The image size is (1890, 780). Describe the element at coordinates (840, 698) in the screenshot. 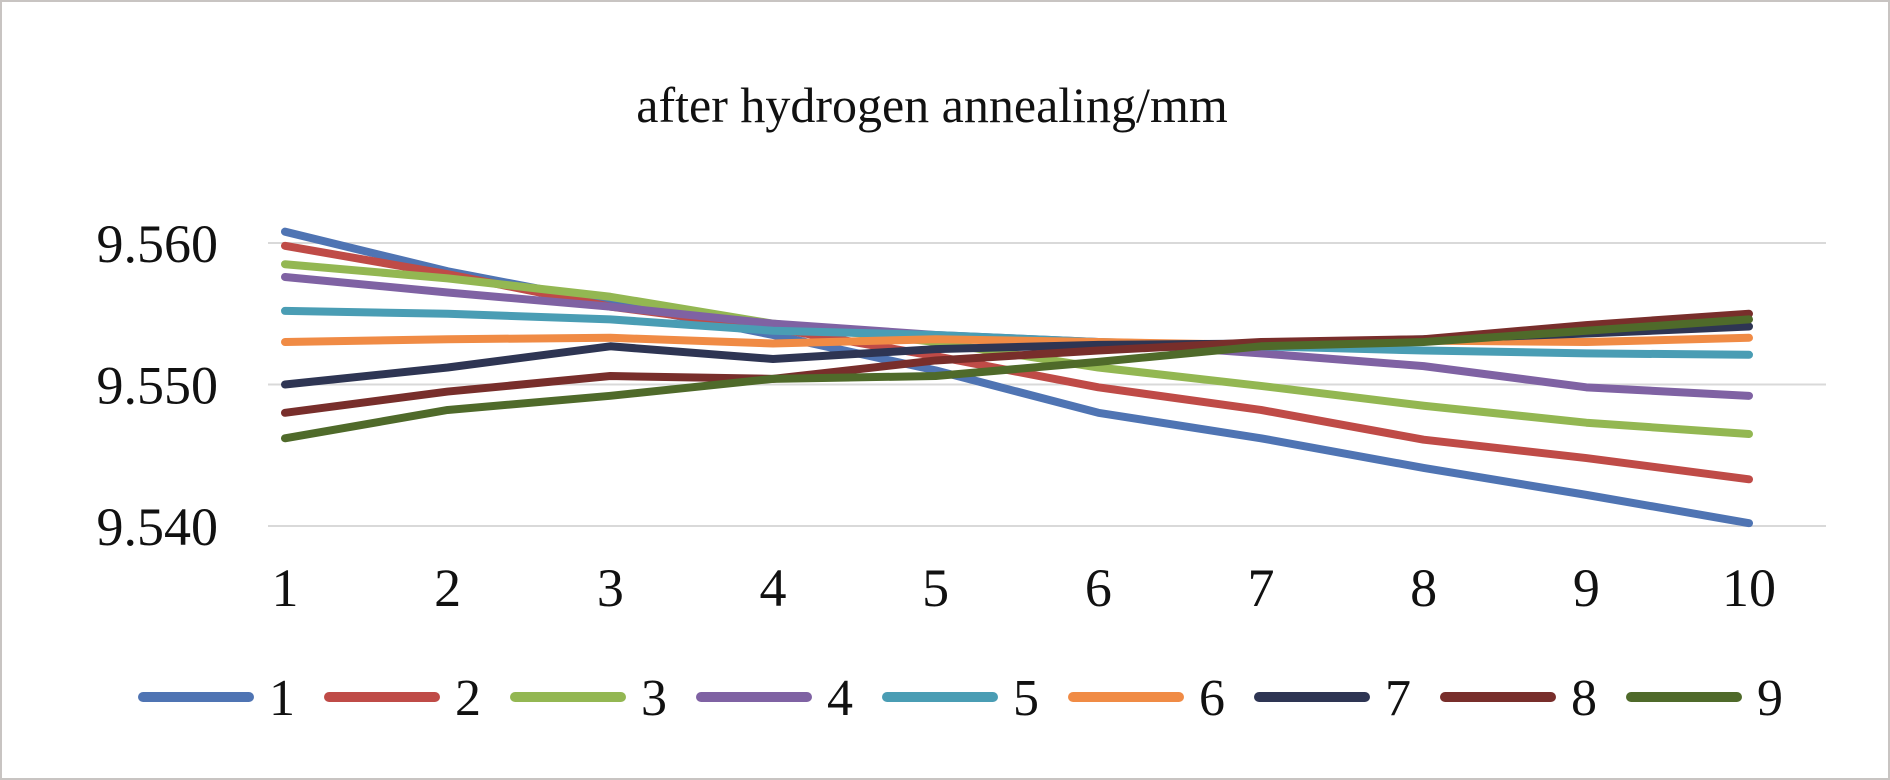

I see `legend-label: 4` at that location.